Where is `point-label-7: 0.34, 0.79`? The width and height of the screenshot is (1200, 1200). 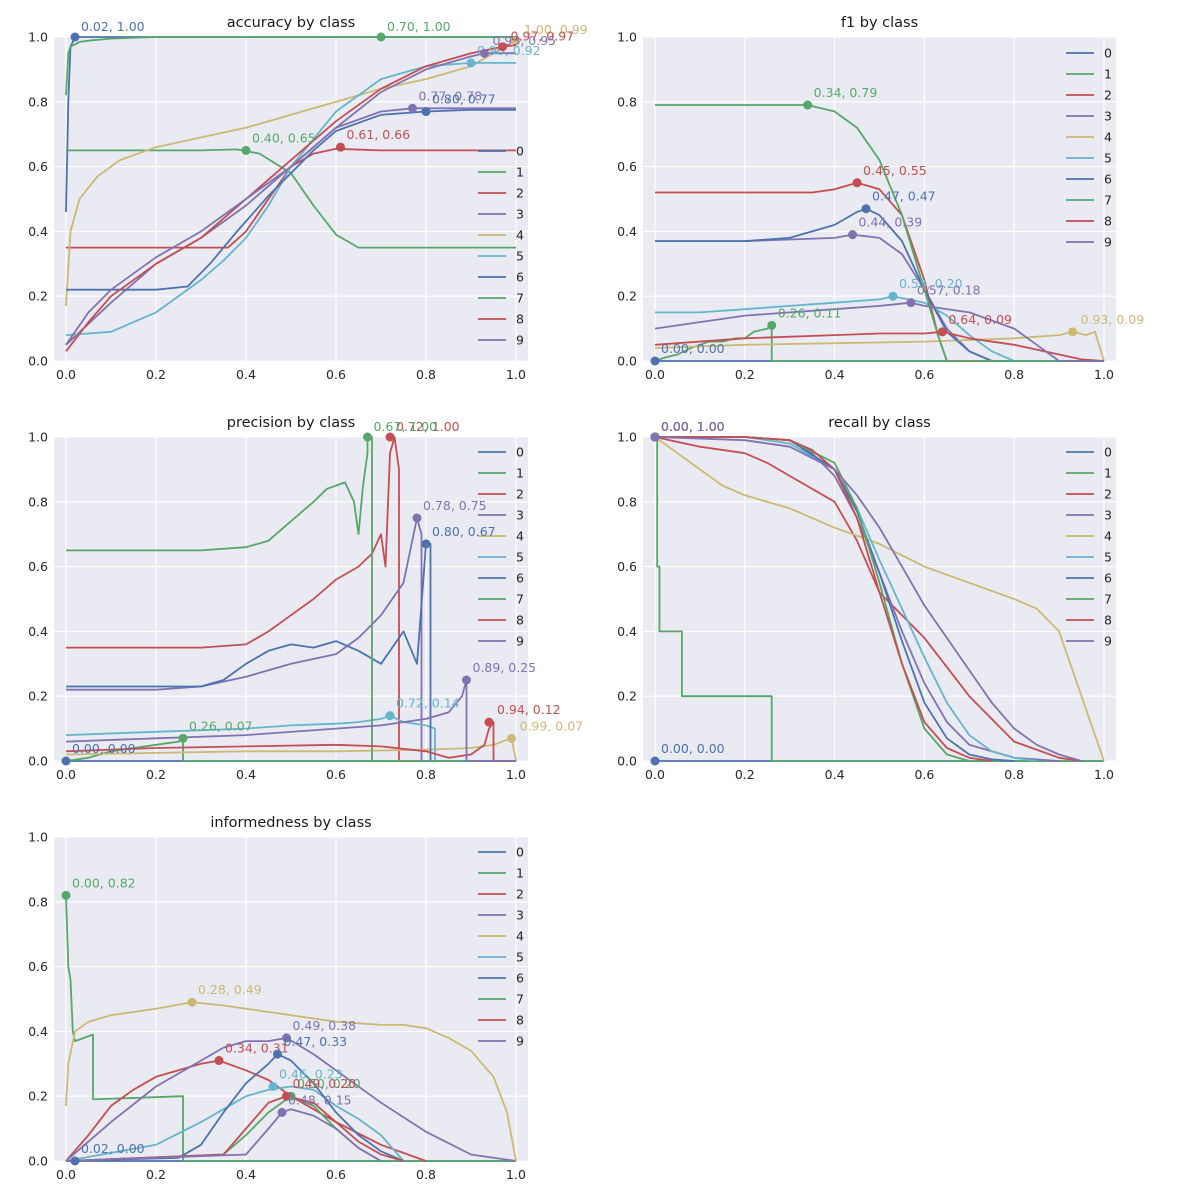 point-label-7: 0.34, 0.79 is located at coordinates (846, 92).